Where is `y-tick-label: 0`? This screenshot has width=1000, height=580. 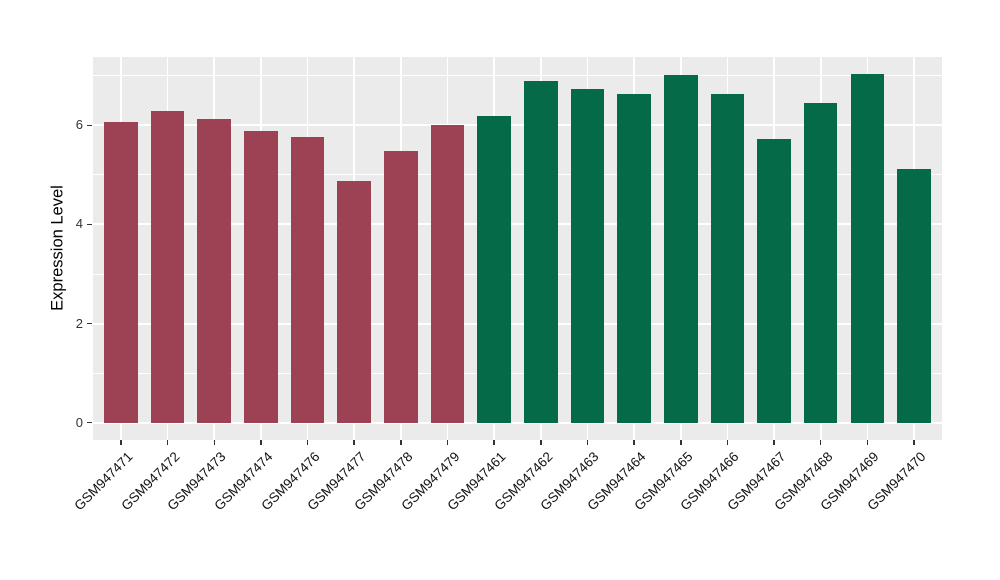 y-tick-label: 0 is located at coordinates (79, 422).